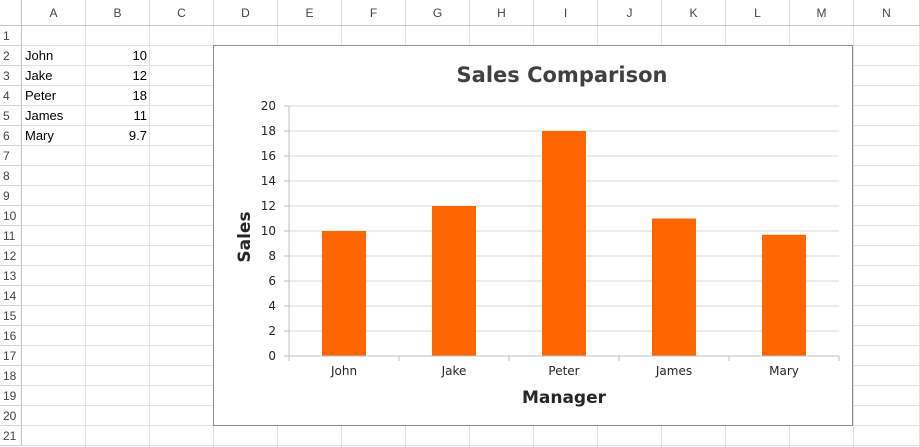 This screenshot has height=447, width=920. What do you see at coordinates (454, 371) in the screenshot?
I see `x-tick-label: Jake` at bounding box center [454, 371].